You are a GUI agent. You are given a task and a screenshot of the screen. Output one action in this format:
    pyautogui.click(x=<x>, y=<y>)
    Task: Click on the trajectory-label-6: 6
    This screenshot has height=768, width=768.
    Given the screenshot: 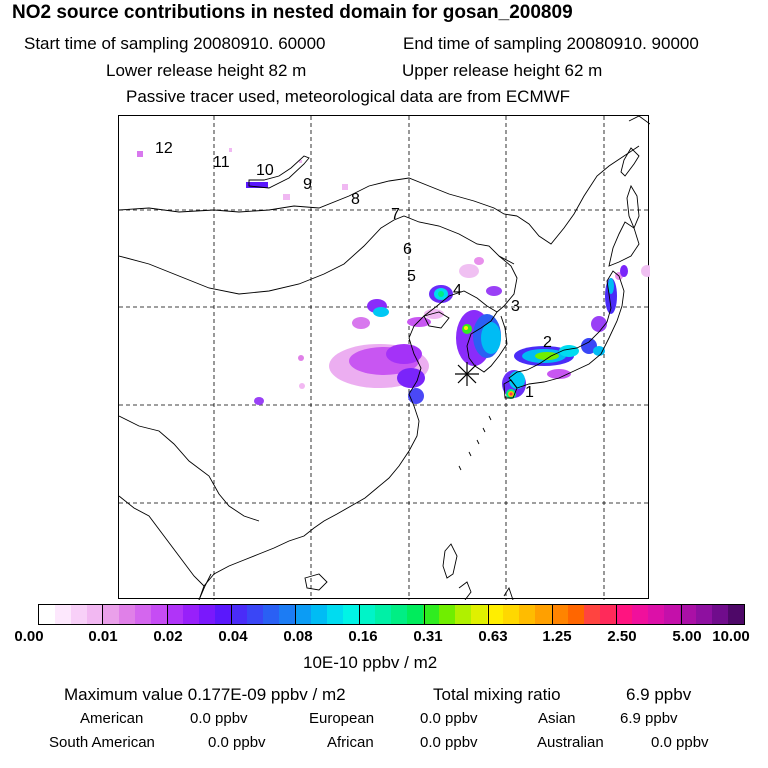 What is the action you would take?
    pyautogui.click(x=407, y=249)
    